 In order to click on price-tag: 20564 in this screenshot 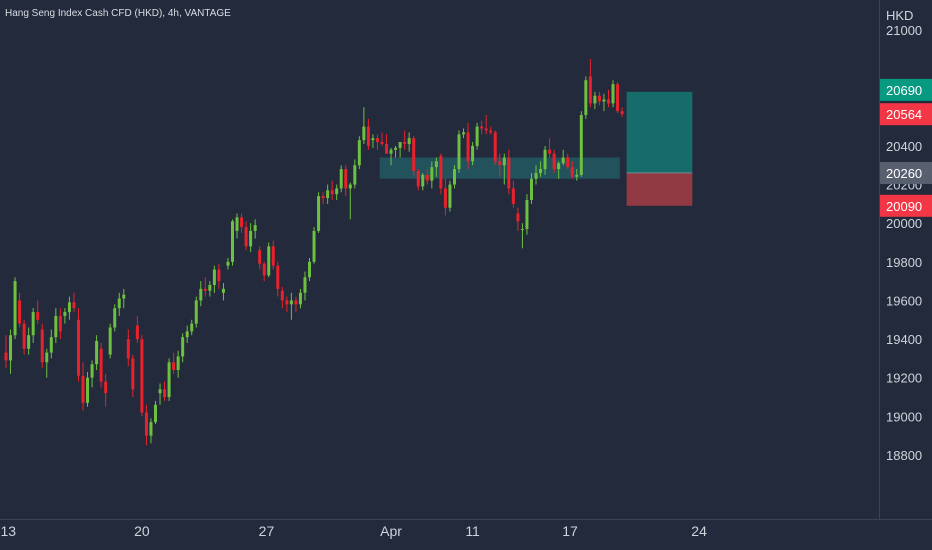, I will do `click(906, 114)`.